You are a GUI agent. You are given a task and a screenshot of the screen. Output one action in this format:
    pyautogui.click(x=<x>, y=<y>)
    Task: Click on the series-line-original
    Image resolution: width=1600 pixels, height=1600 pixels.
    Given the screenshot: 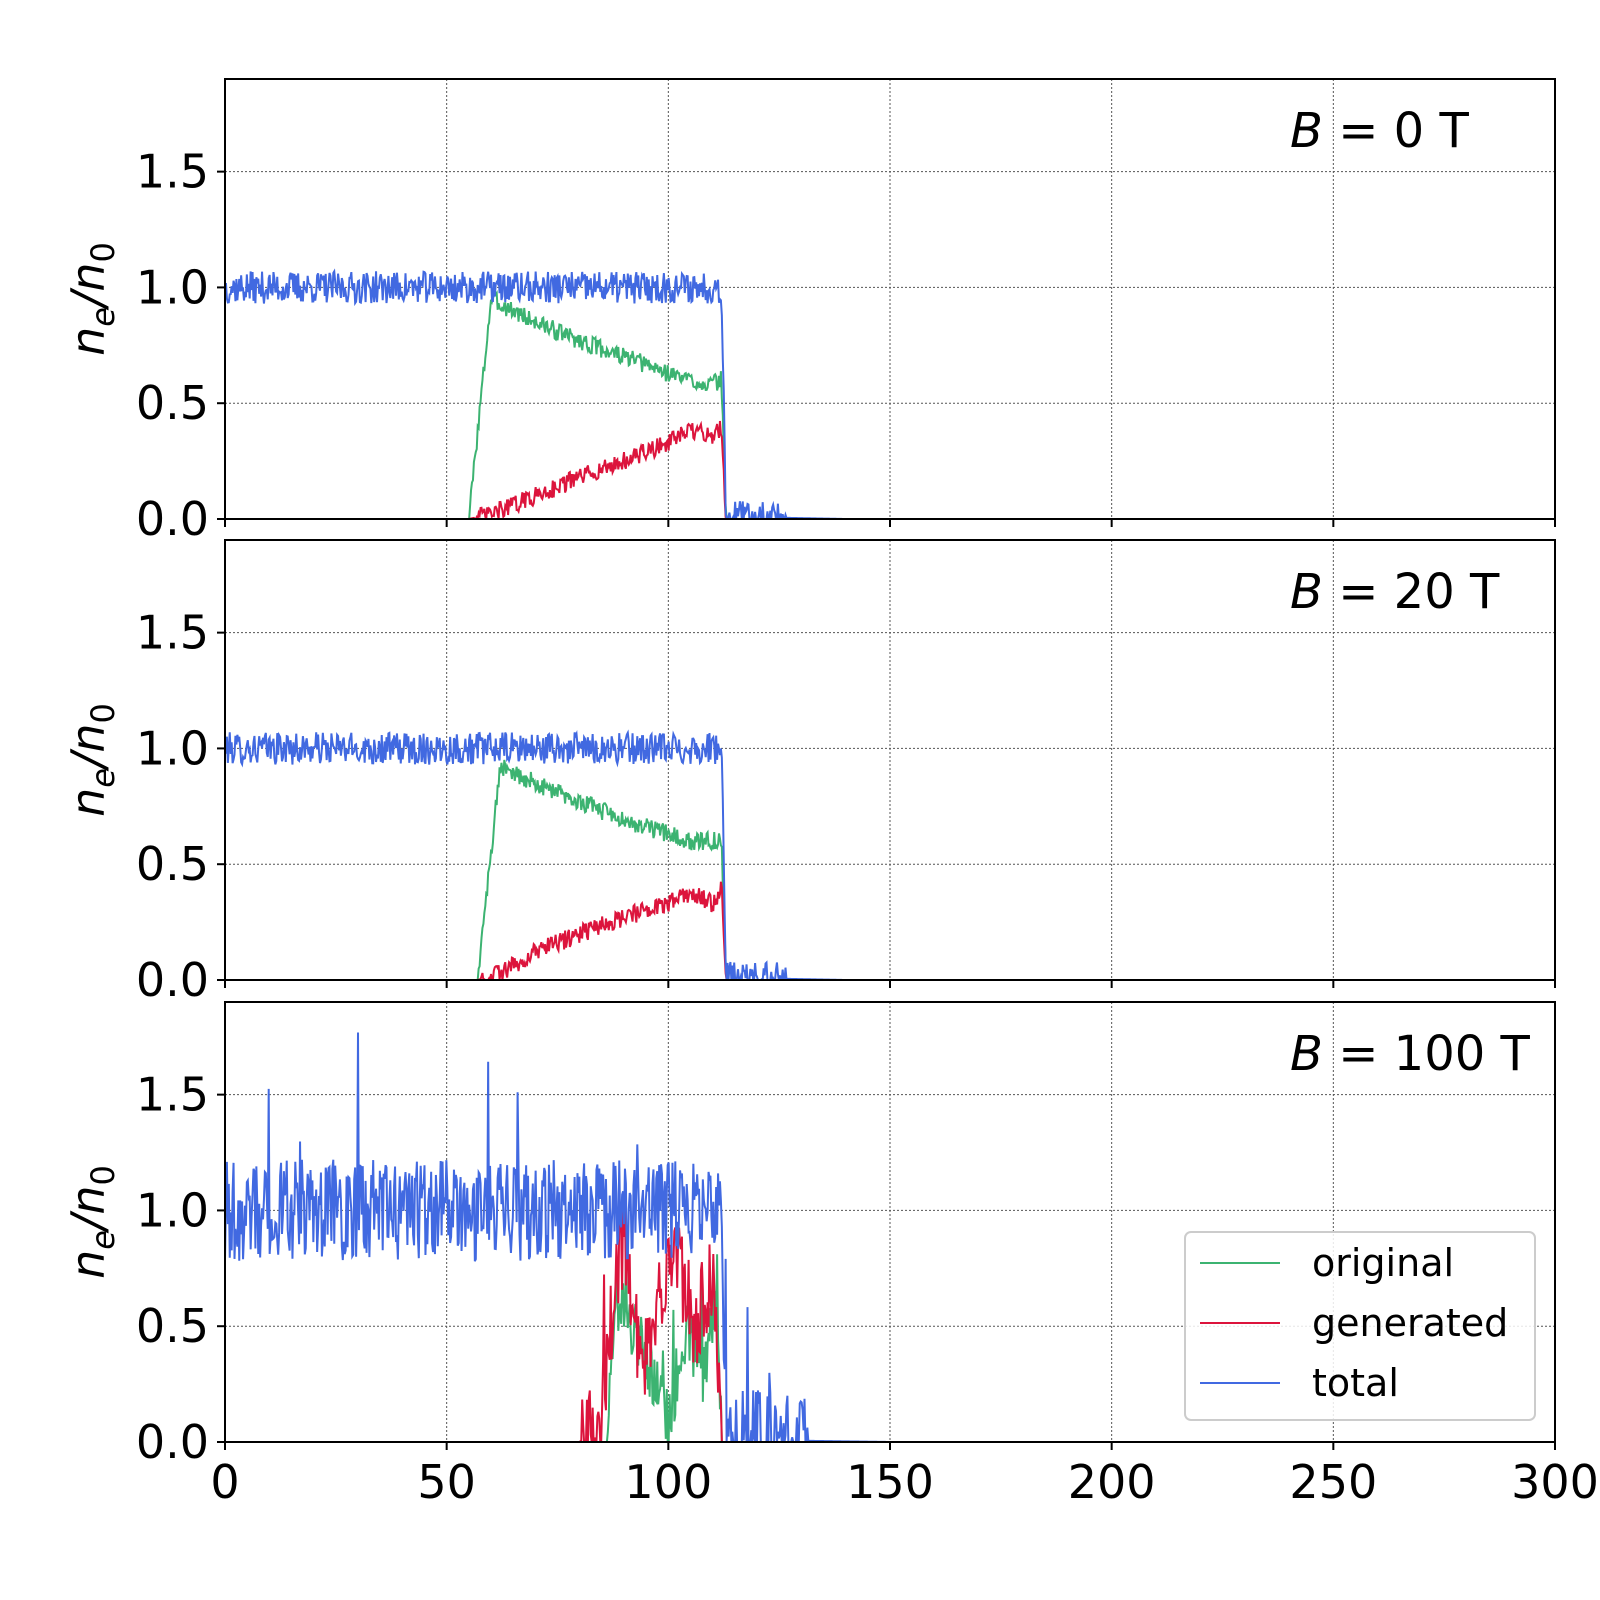 What is the action you would take?
    pyautogui.click(x=890, y=404)
    